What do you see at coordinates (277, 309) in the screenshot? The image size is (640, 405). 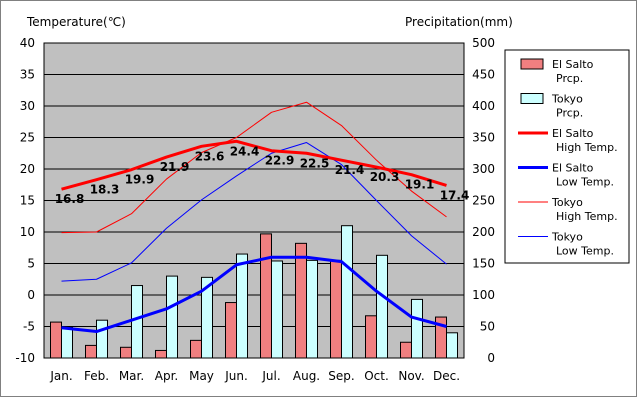 I see `bar-tokyo-prcp-jul` at bounding box center [277, 309].